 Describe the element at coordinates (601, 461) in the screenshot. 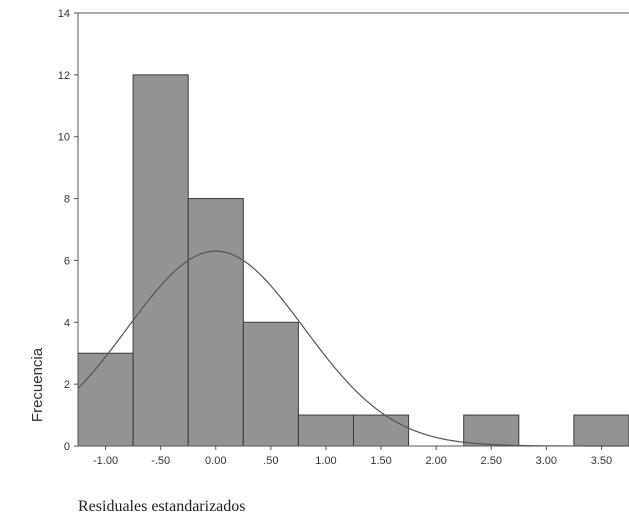

I see `x-tick-label: 3.50` at that location.